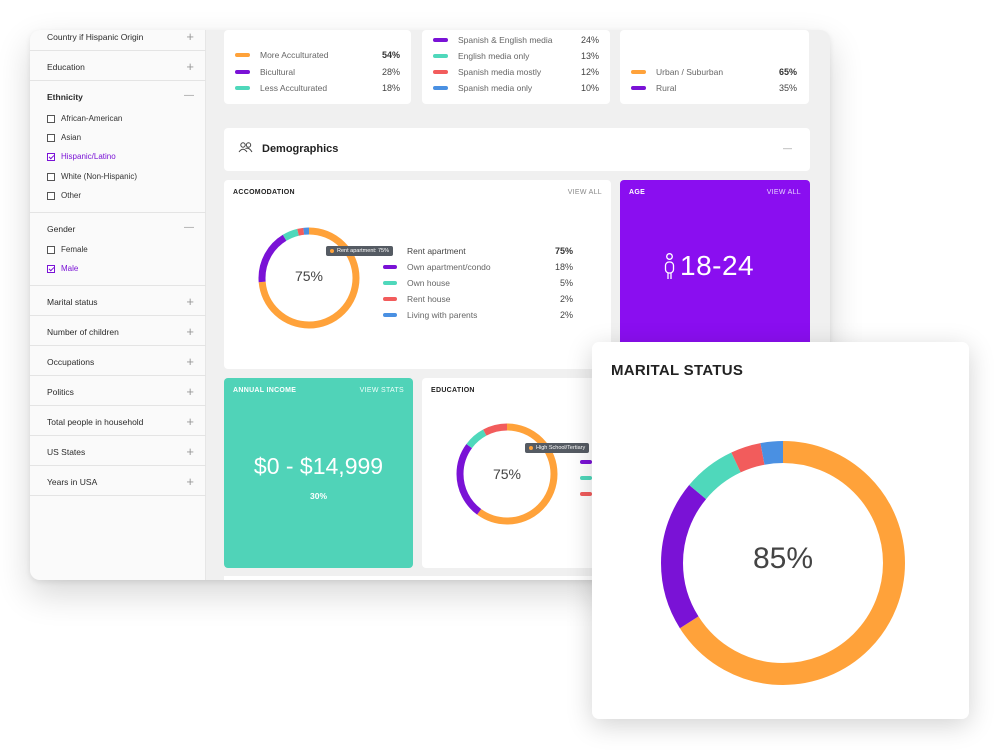 The height and width of the screenshot is (750, 1000). Describe the element at coordinates (318, 466) in the screenshot. I see `income-range-value: $0 - $14,999` at that location.